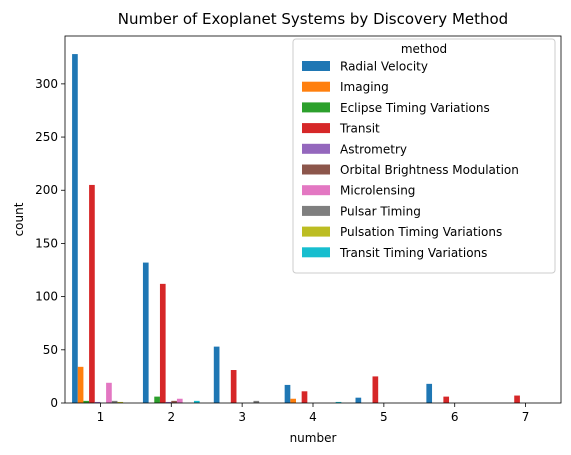 This screenshot has width=571, height=455. What do you see at coordinates (384, 417) in the screenshot?
I see `x-tick-label: 5` at bounding box center [384, 417].